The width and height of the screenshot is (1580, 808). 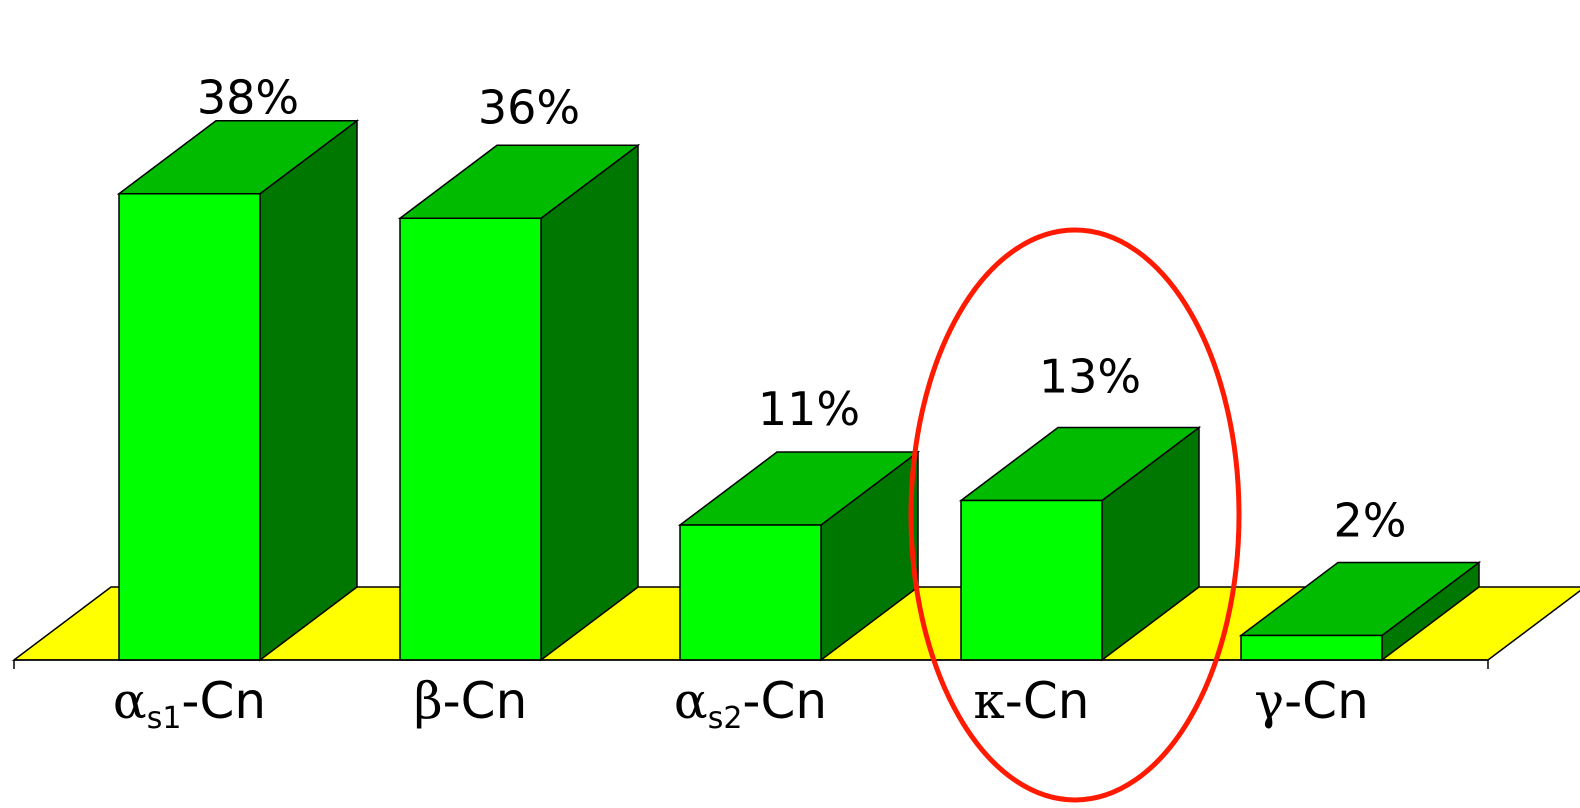 What do you see at coordinates (428, 701) in the screenshot?
I see `category-greek: β` at bounding box center [428, 701].